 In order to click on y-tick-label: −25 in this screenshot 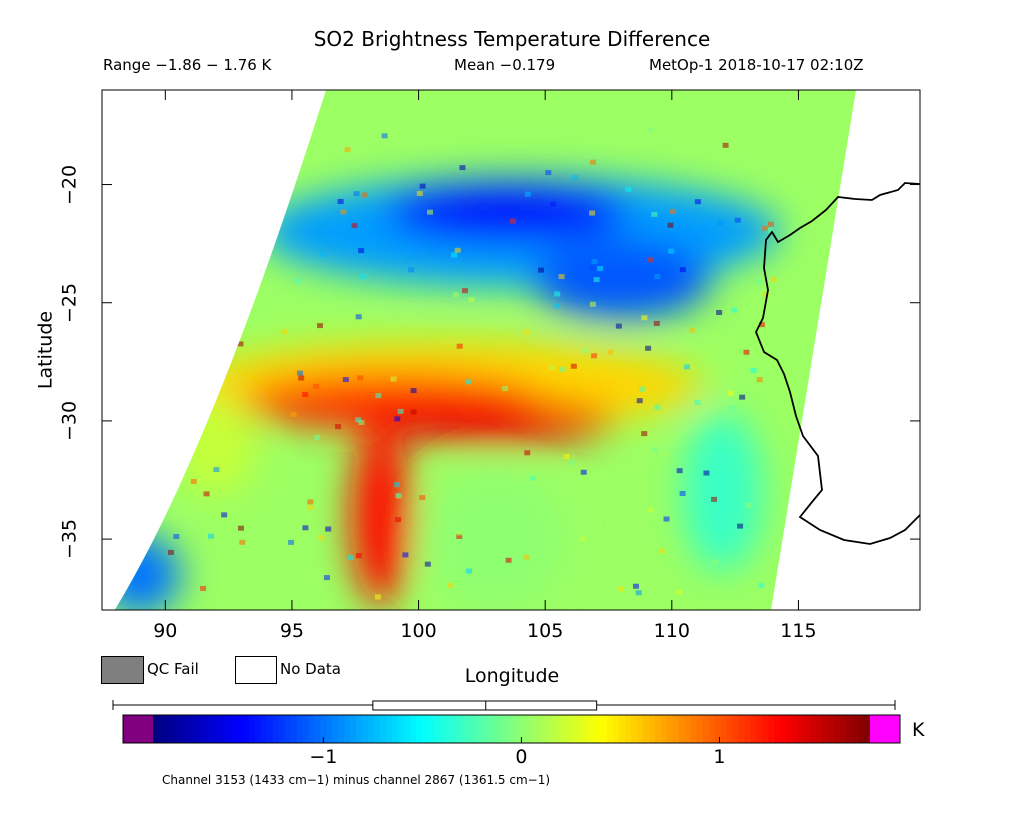, I will do `click(69, 302)`.